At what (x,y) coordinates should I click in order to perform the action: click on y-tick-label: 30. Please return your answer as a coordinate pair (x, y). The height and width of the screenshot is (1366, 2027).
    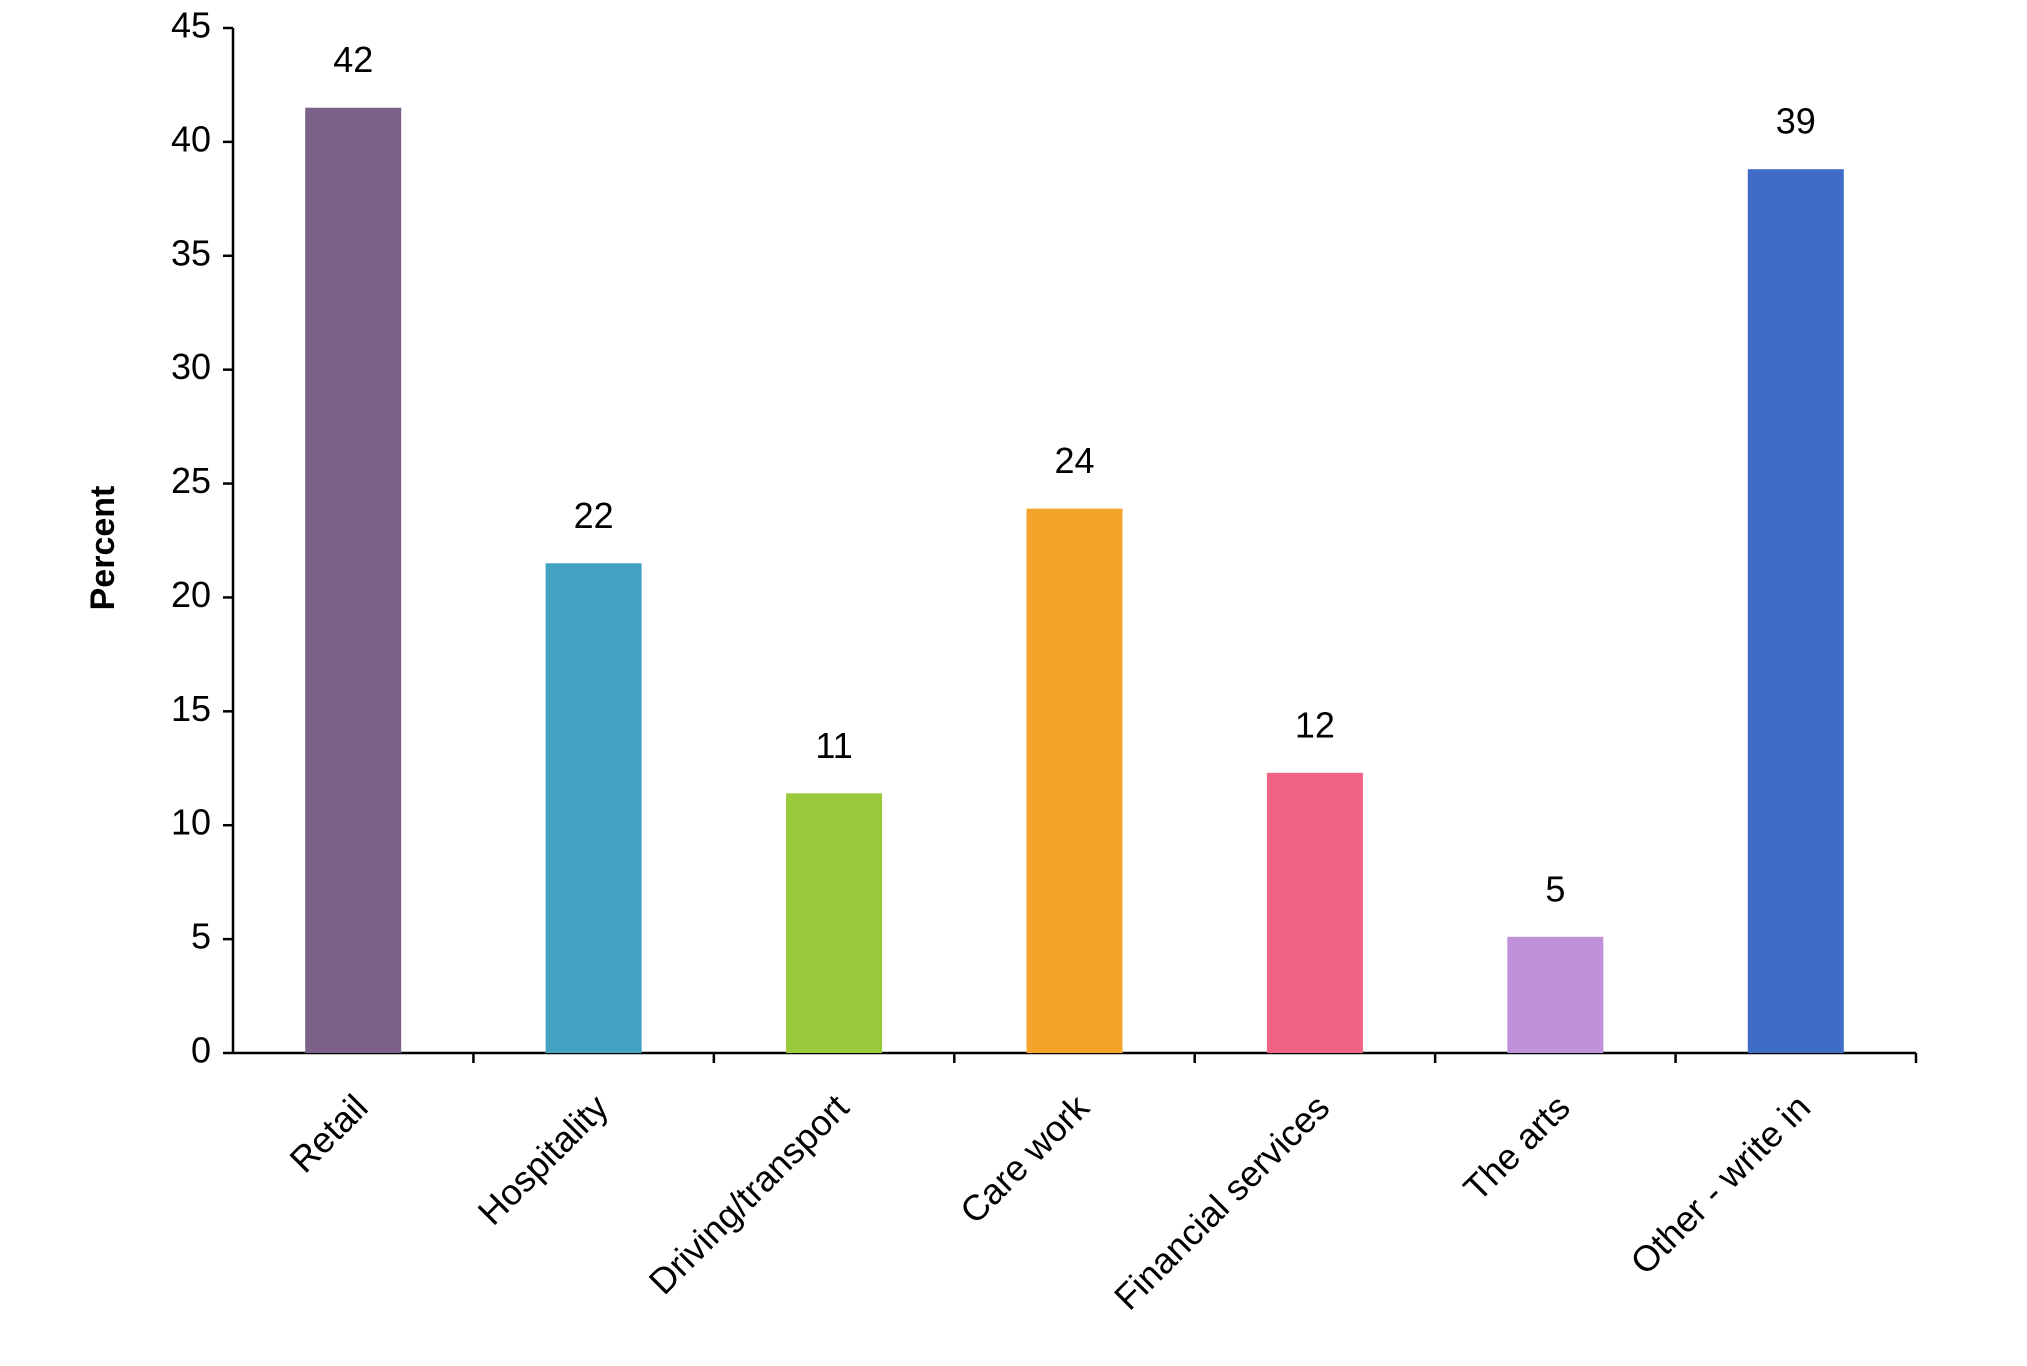
    Looking at the image, I should click on (191, 366).